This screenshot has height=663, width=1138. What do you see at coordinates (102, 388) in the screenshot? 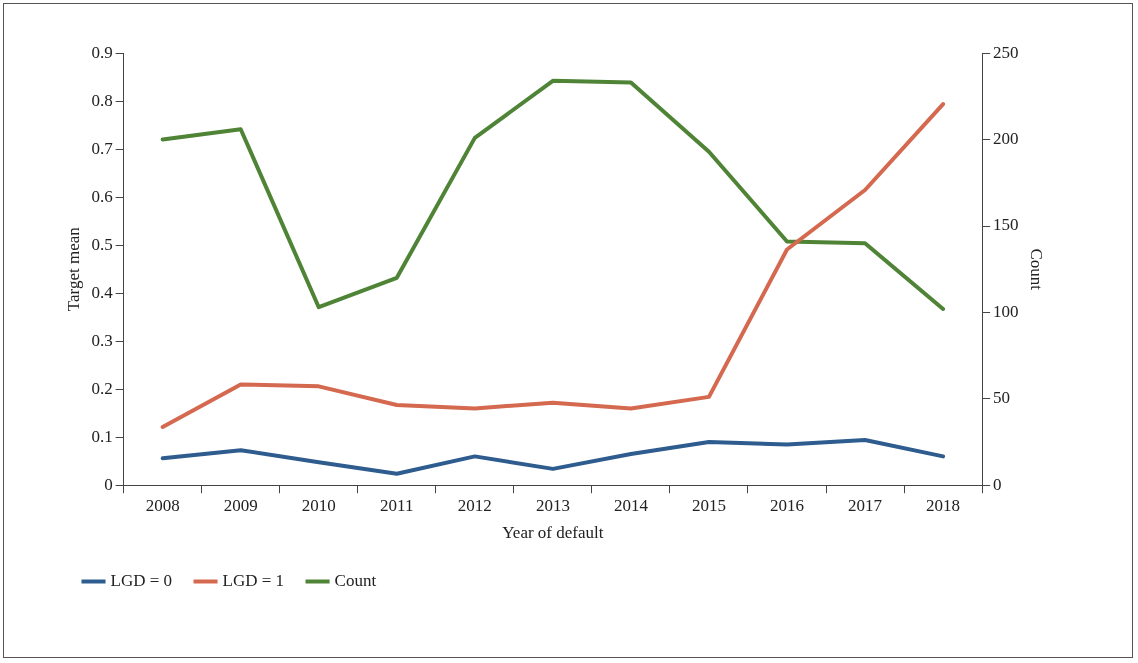
I see `y-tick-label: 0.2` at bounding box center [102, 388].